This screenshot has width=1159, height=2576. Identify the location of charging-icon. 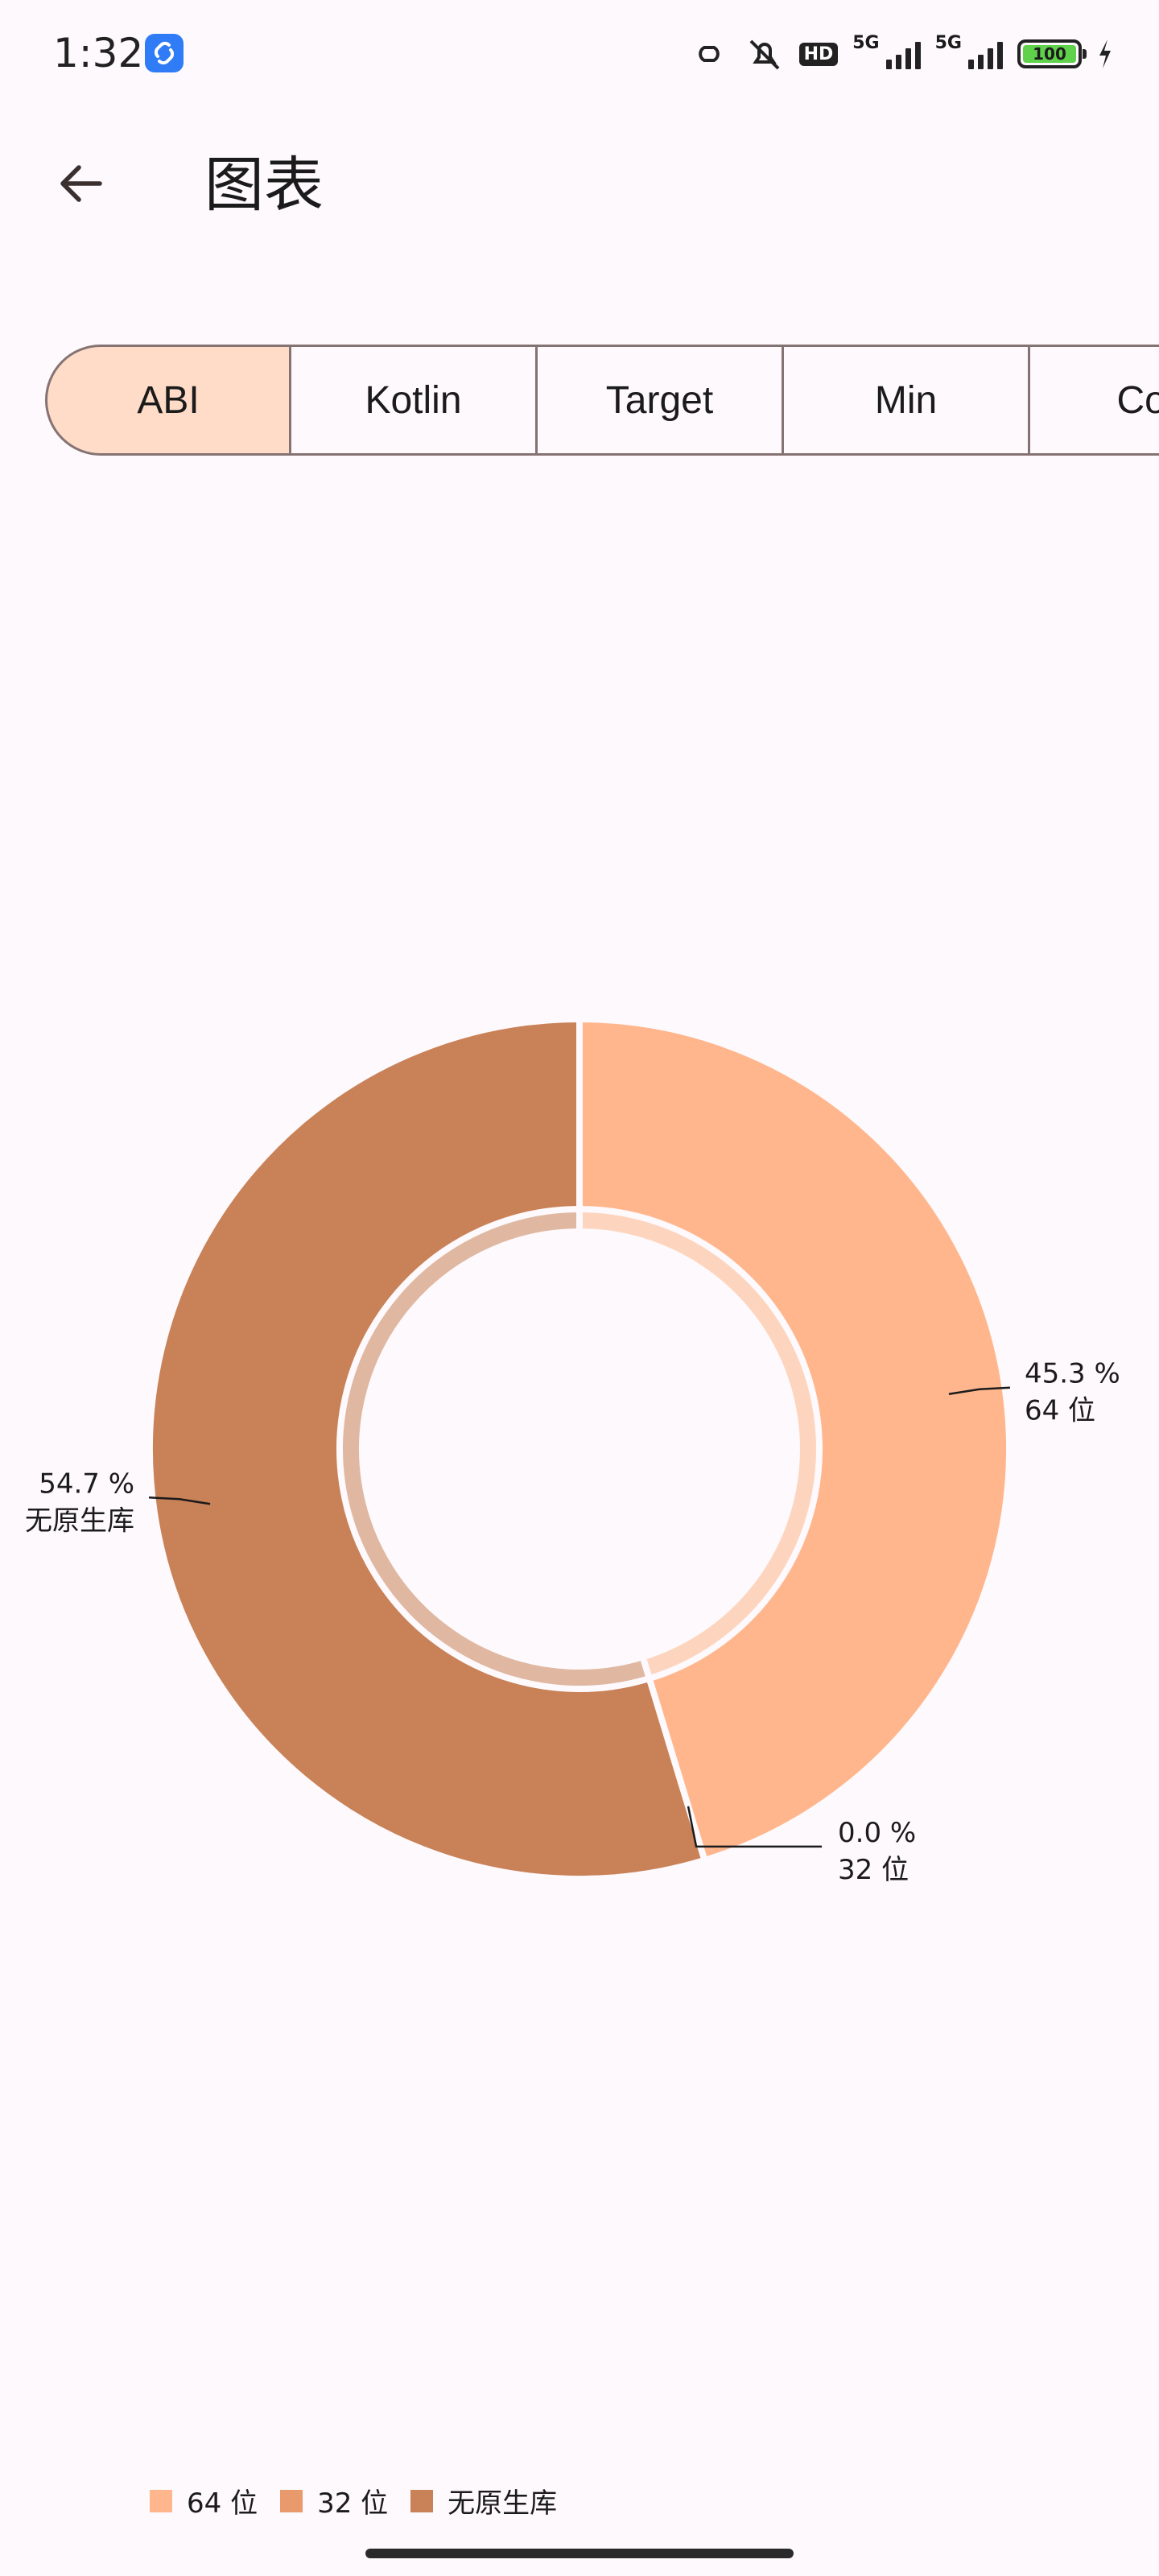
(1105, 53).